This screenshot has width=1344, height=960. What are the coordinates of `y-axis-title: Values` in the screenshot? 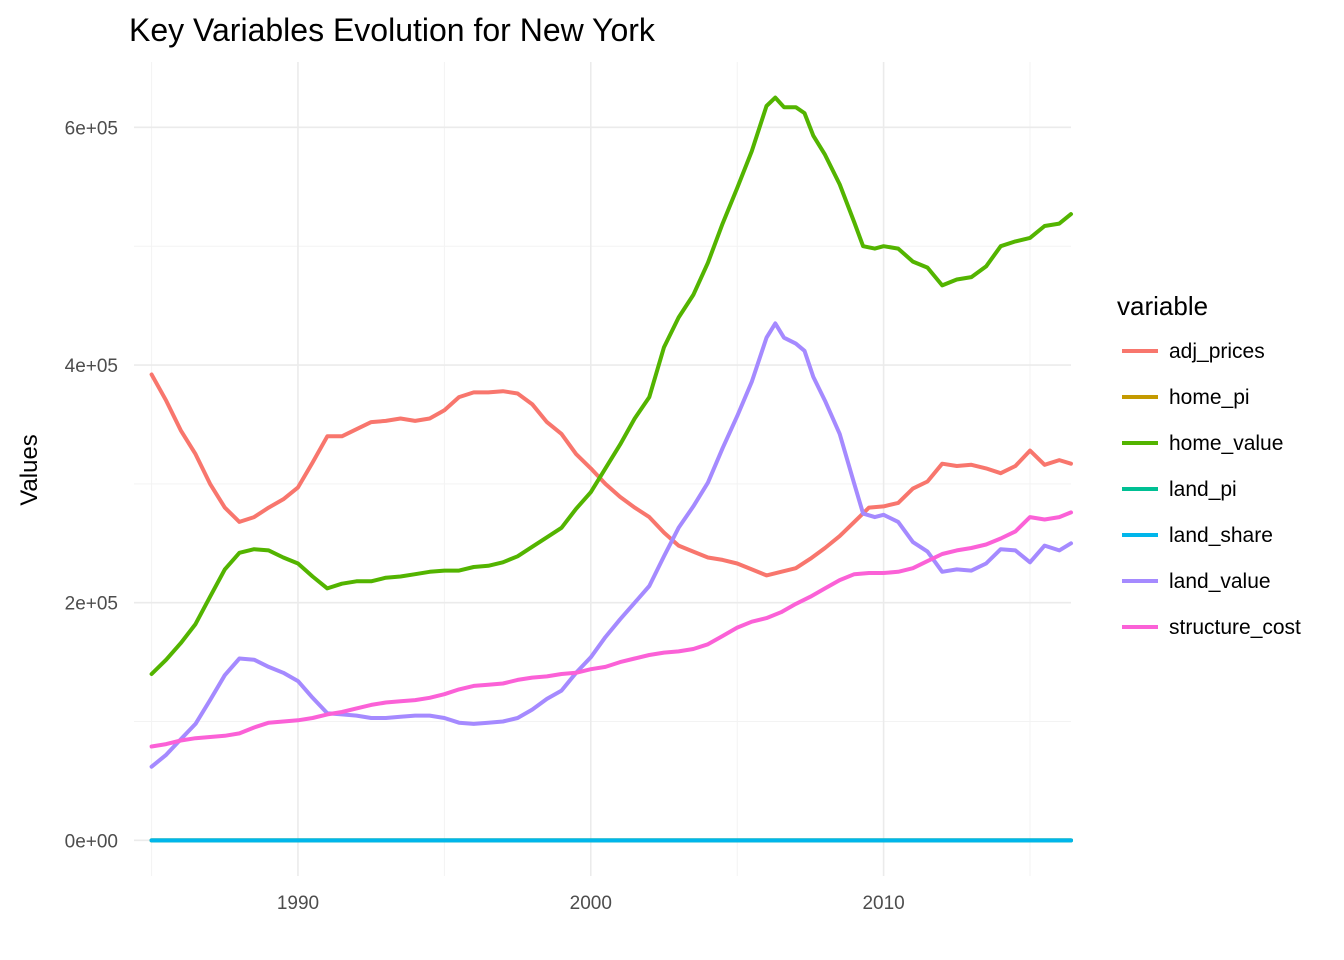 It's located at (29, 470).